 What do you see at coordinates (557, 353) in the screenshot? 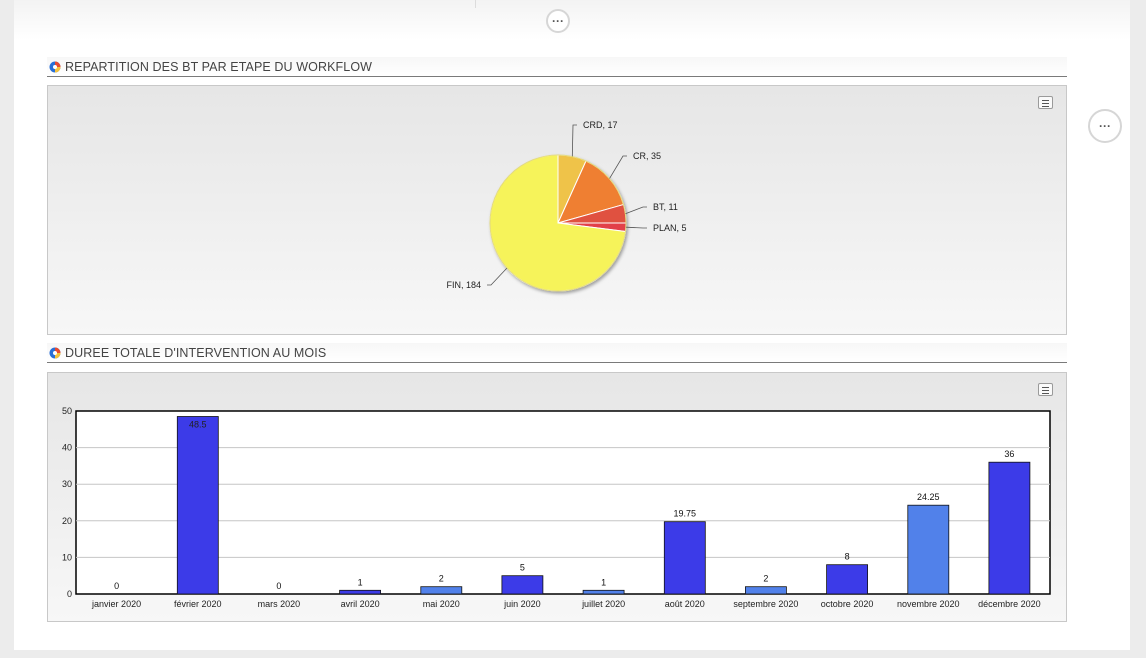
I see `section-header-duration: DUREE TOTALE D'INTERVENTION AU MOIS` at bounding box center [557, 353].